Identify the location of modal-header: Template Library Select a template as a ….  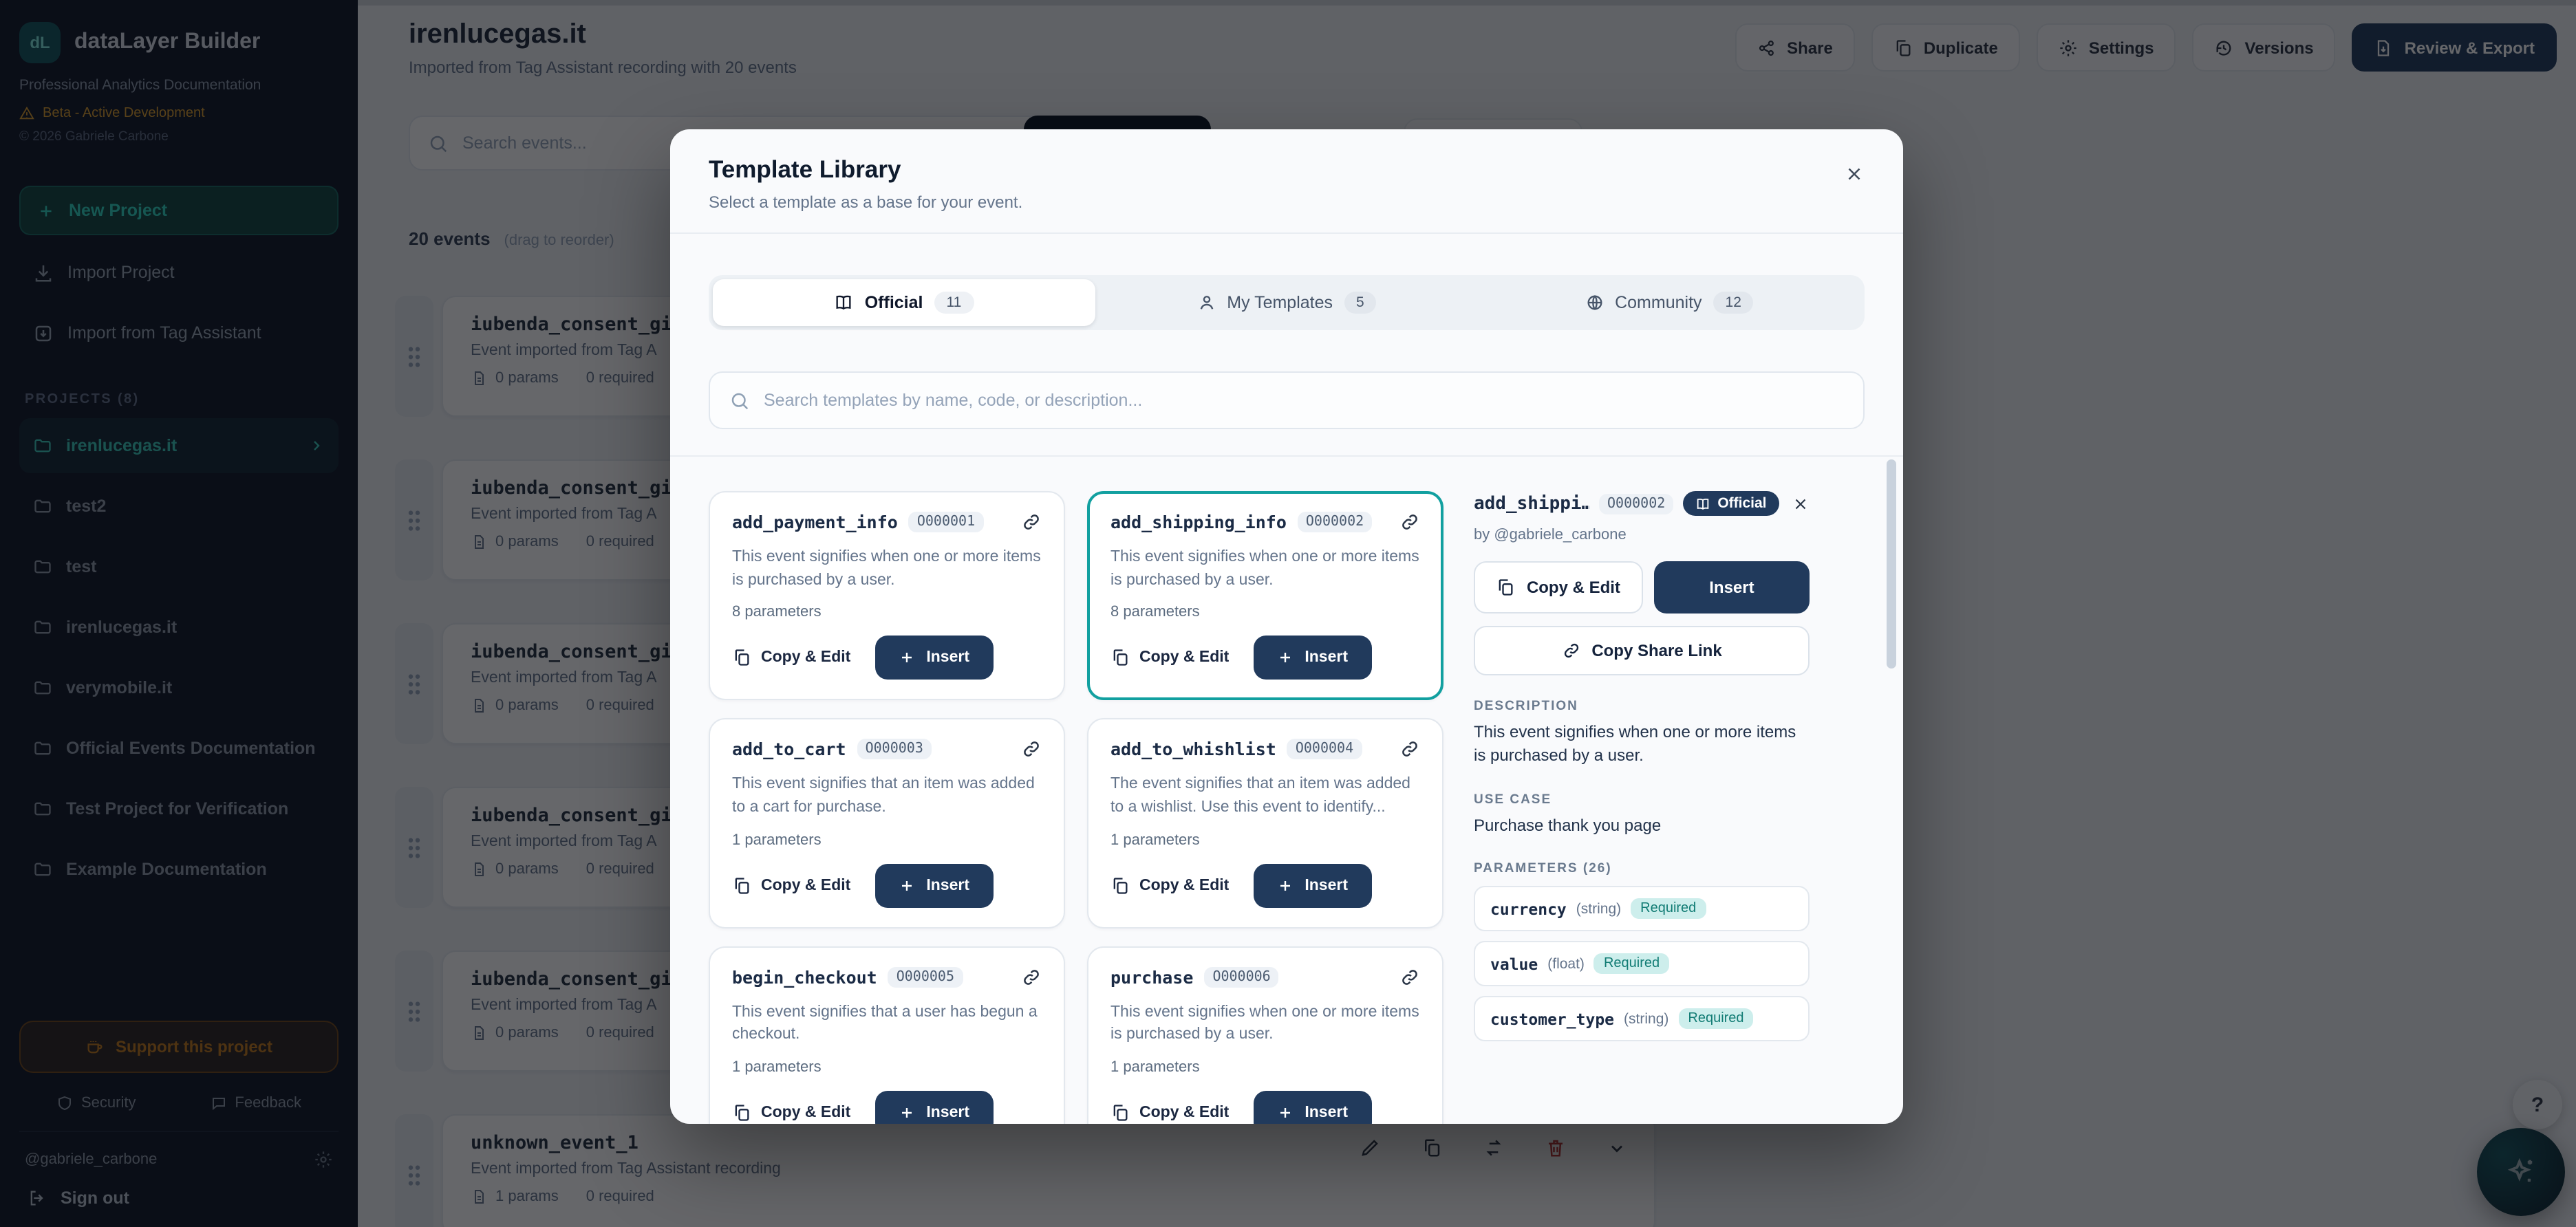
(1286, 181).